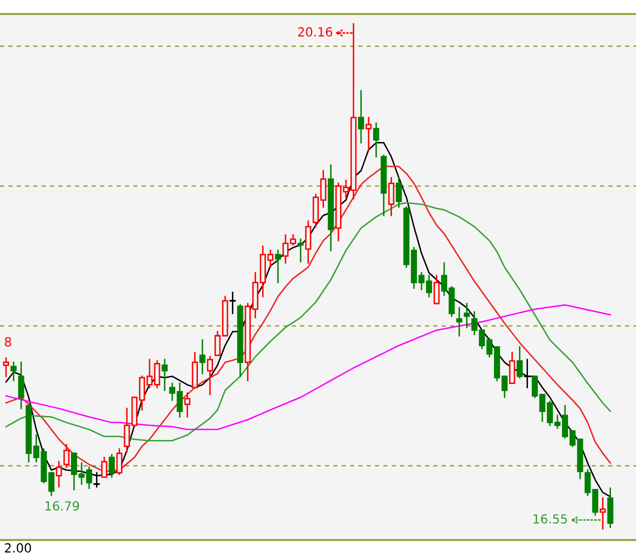  What do you see at coordinates (550, 519) in the screenshot?
I see `annotation: 16.55` at bounding box center [550, 519].